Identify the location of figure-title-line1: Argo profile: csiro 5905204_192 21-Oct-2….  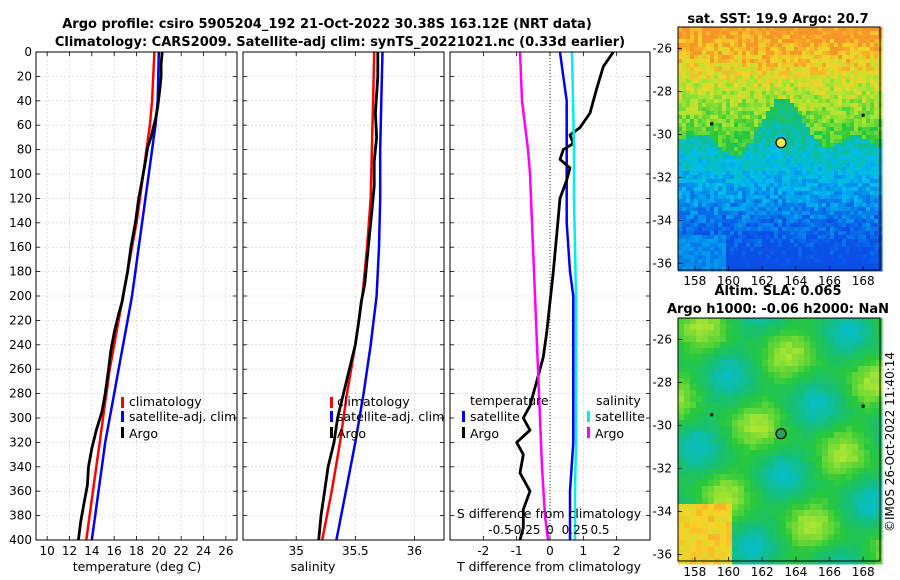
(327, 24).